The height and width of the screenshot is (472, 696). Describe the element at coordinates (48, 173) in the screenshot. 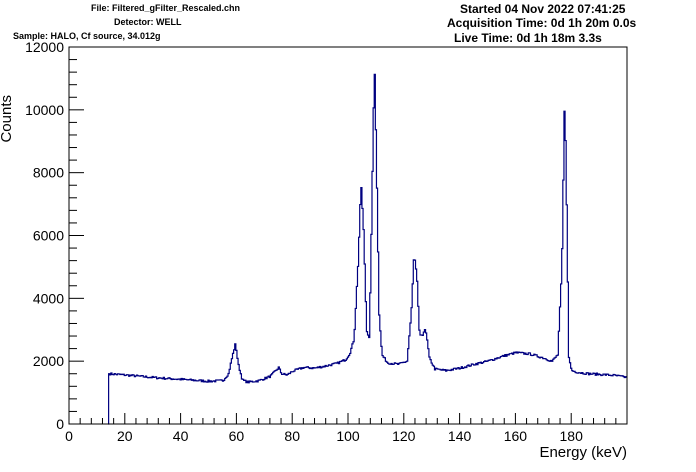

I see `y-tick-label: 8000` at that location.